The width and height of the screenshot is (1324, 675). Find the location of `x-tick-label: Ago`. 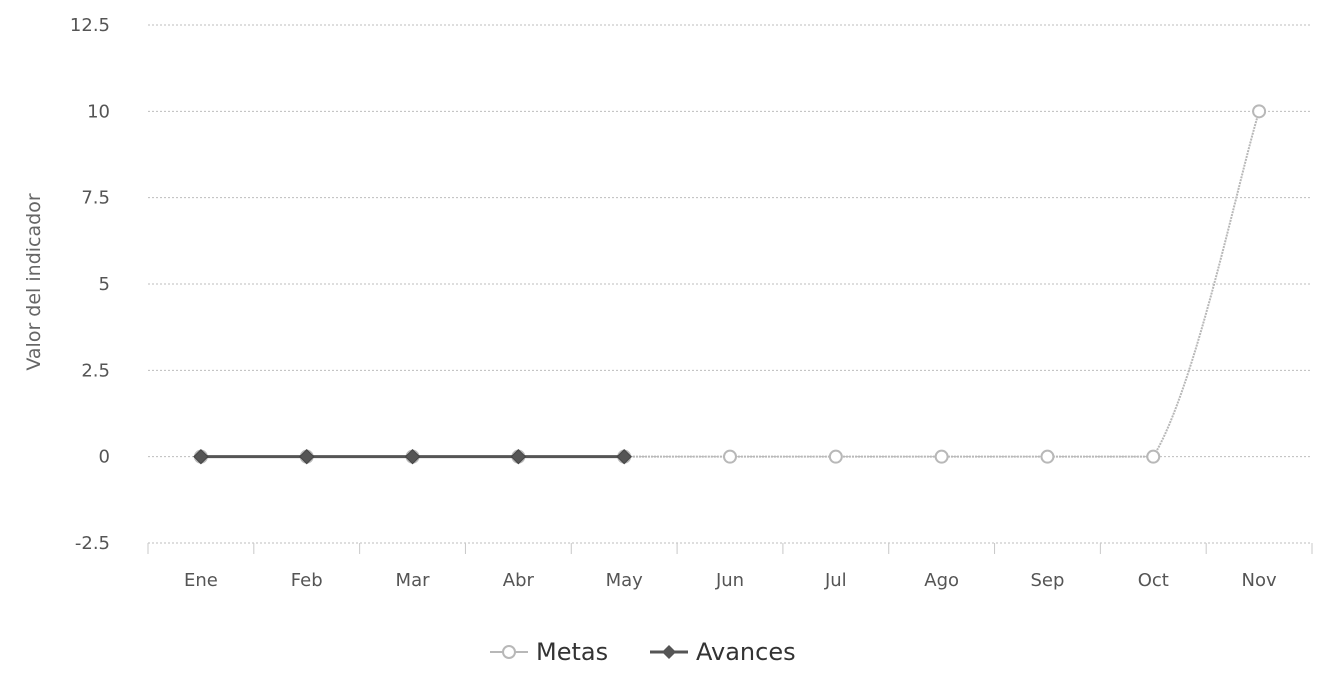

x-tick-label: Ago is located at coordinates (941, 580).